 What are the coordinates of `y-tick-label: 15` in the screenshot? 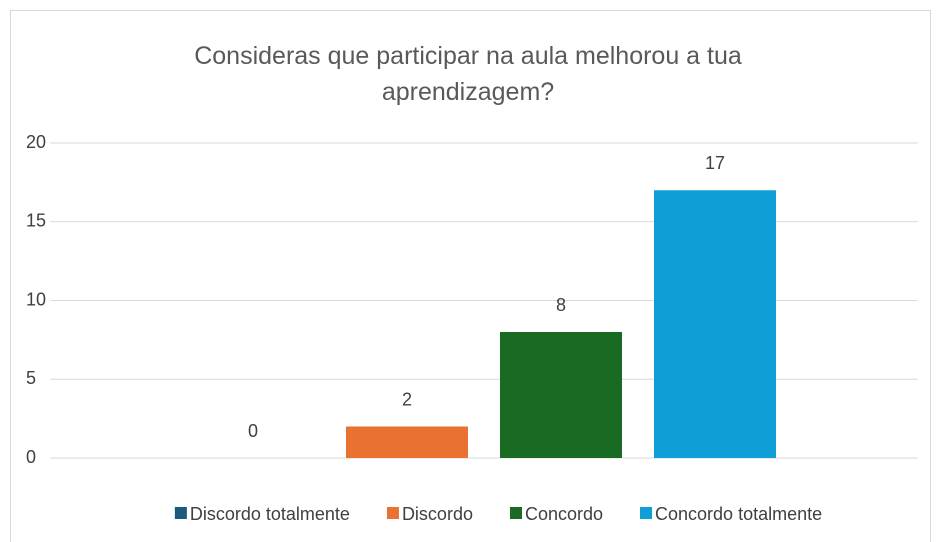 It's located at (36, 221).